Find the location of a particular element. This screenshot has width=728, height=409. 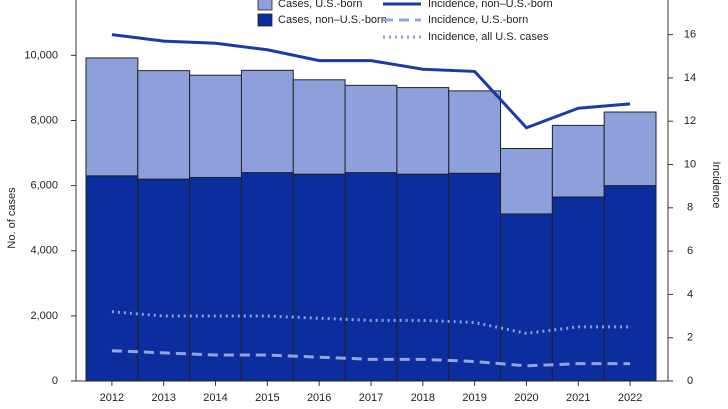

y2-tick-label: 4 is located at coordinates (690, 294).